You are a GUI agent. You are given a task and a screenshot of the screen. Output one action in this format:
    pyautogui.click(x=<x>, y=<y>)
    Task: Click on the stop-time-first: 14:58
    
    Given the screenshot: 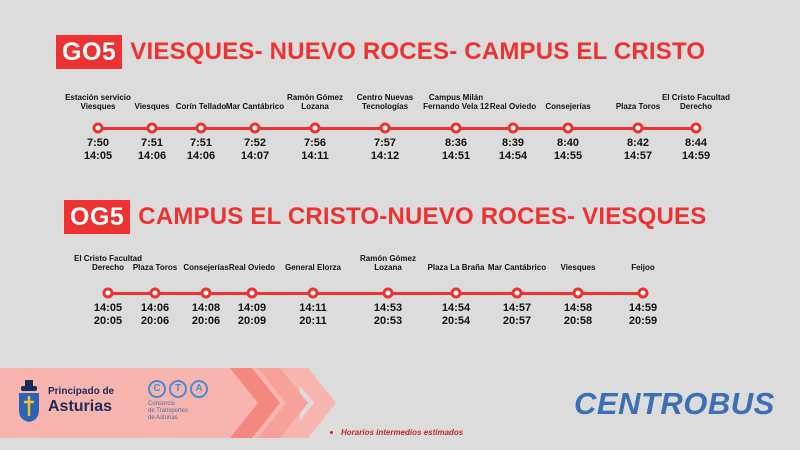 What is the action you would take?
    pyautogui.click(x=578, y=308)
    